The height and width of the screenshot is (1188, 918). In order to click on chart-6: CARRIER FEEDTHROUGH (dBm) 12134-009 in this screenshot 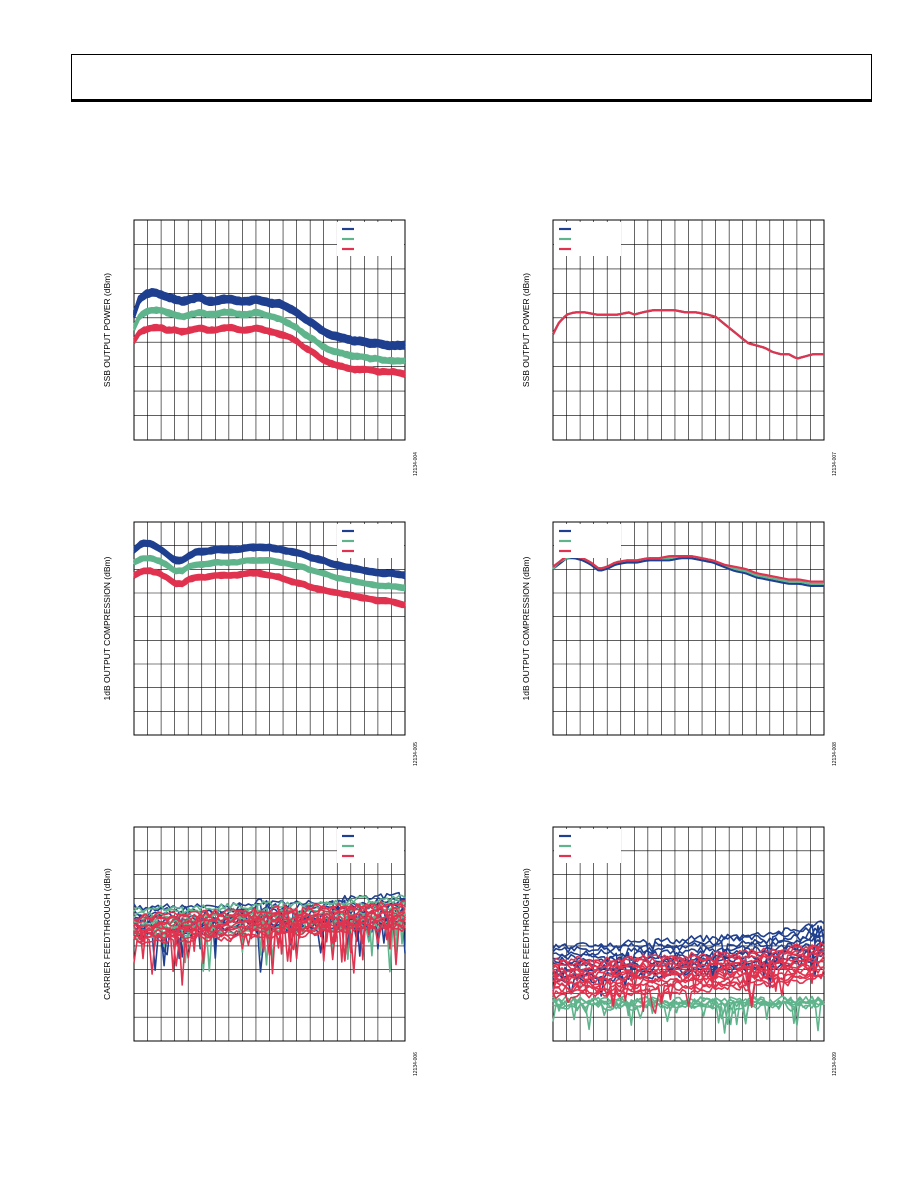, I will do `click(679, 951)`.